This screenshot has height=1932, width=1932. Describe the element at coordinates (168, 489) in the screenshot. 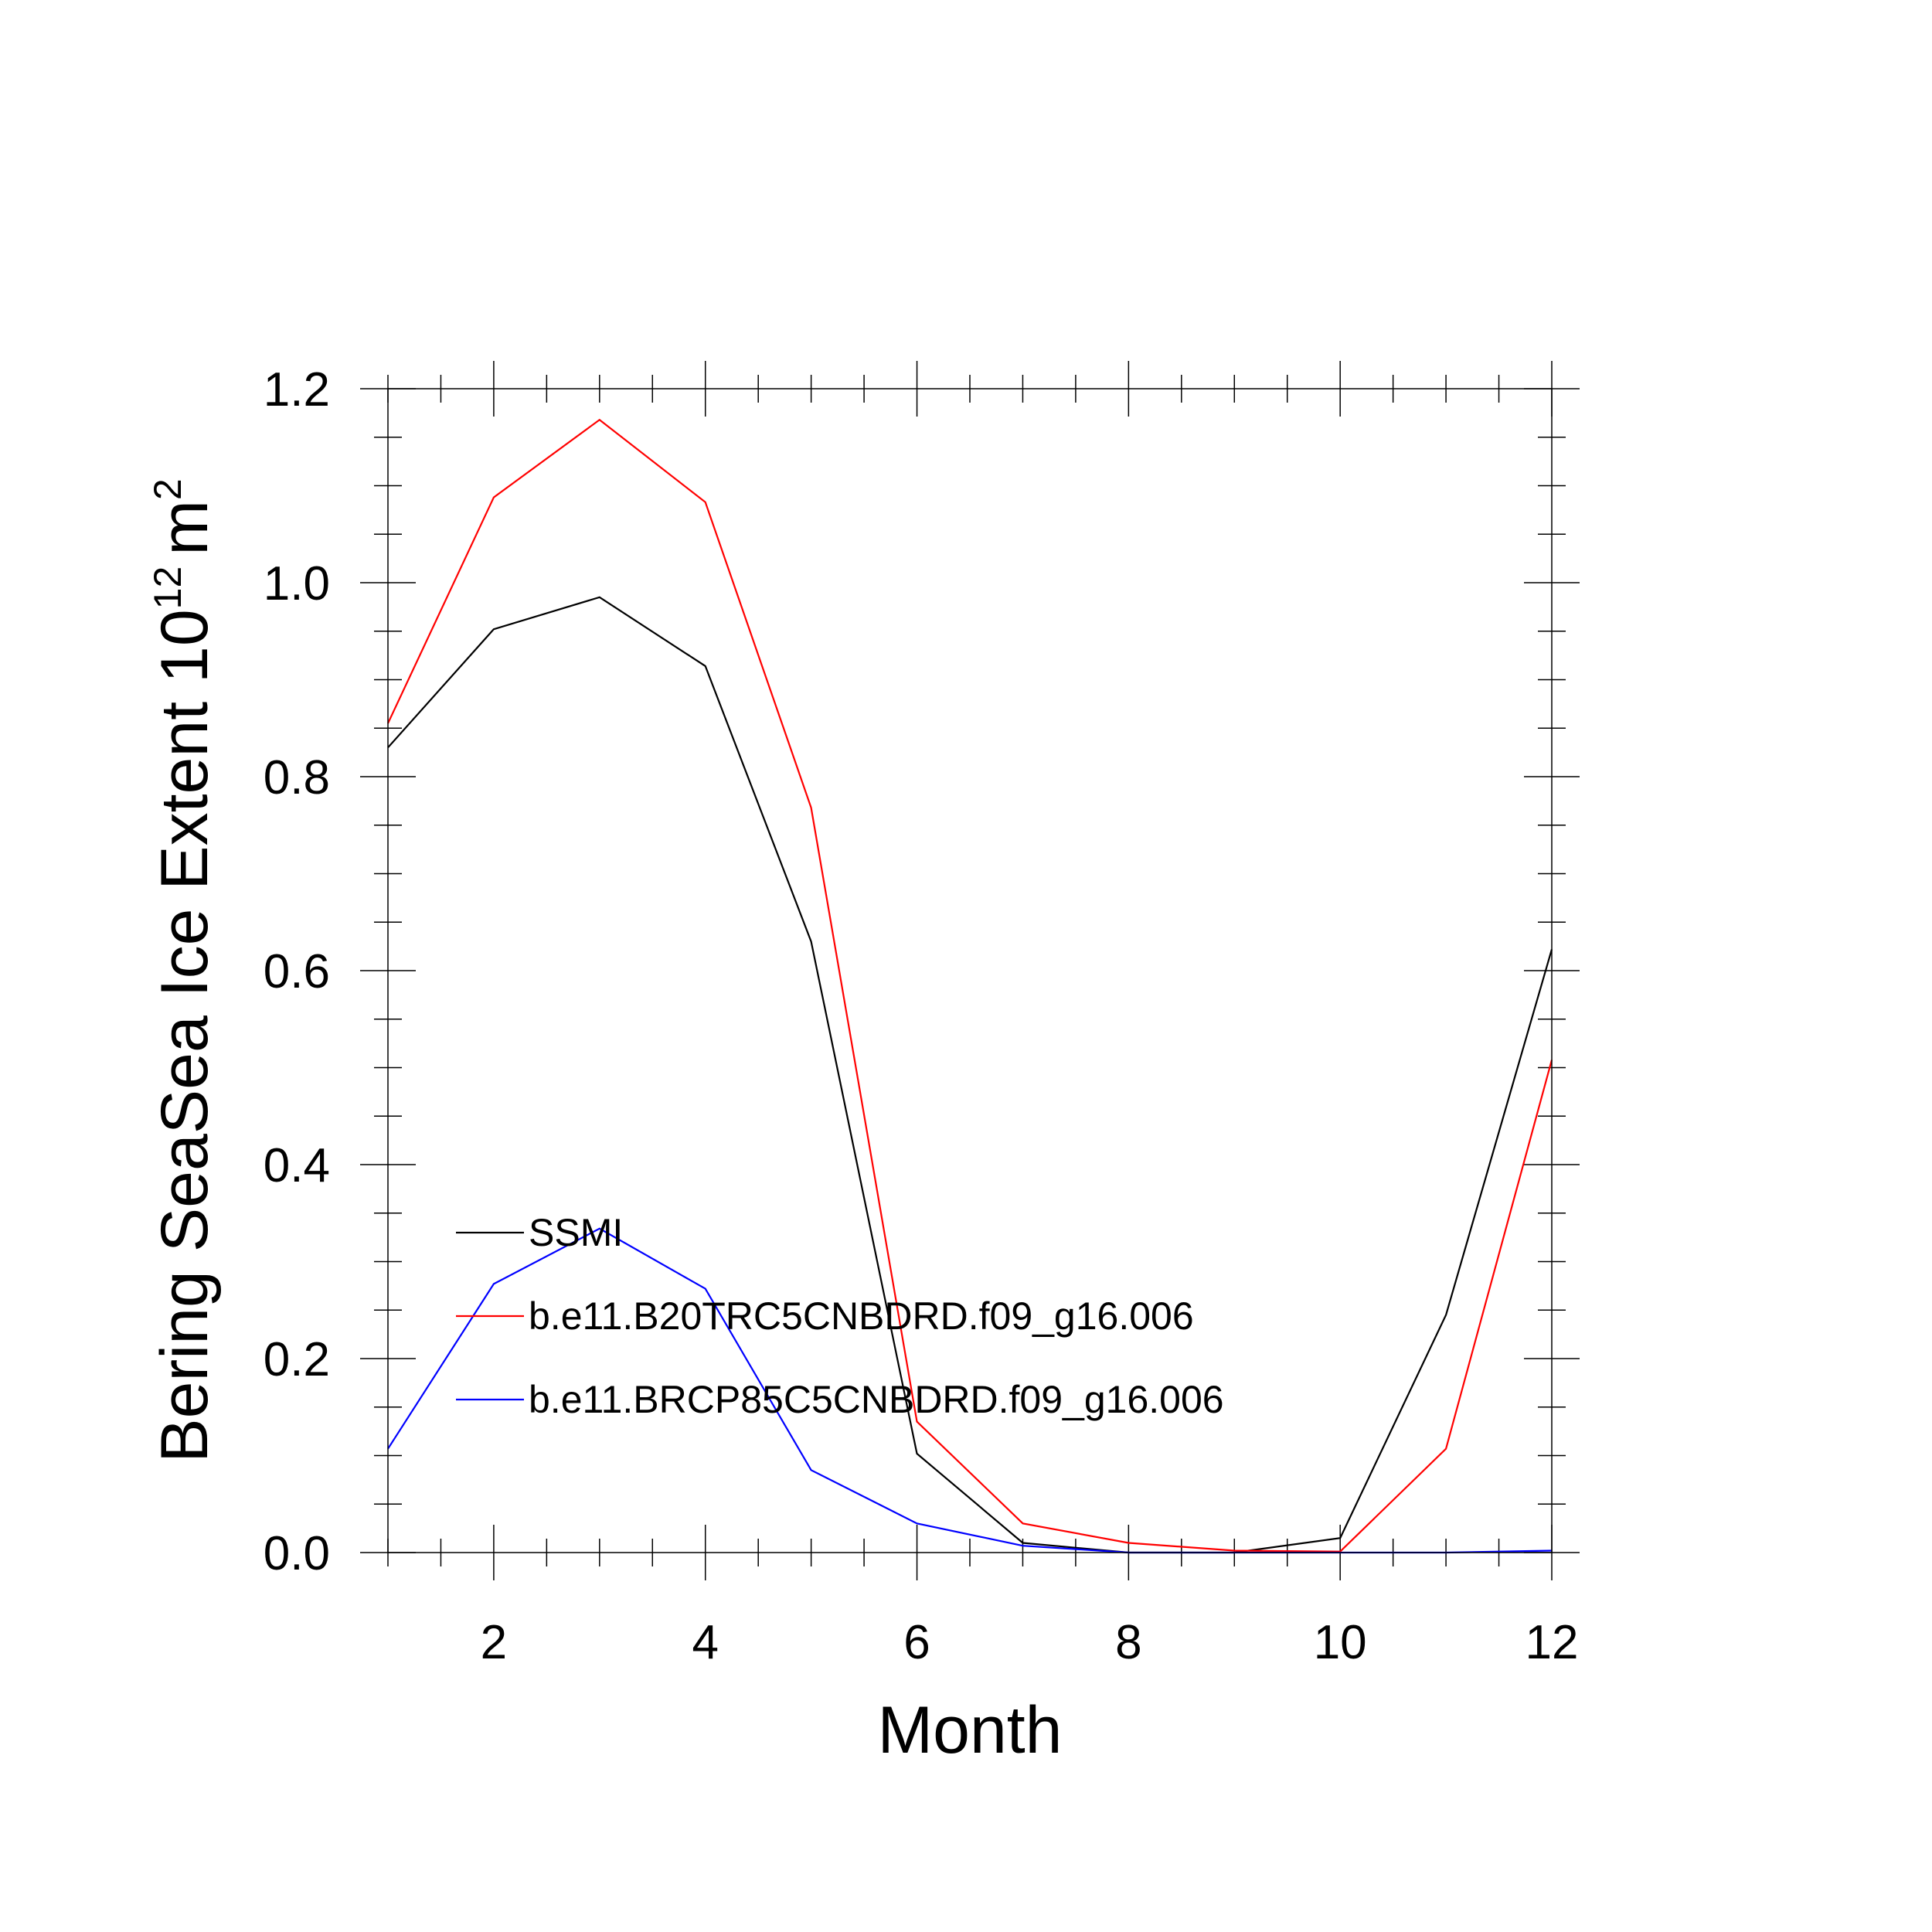

I see `y-axis-title-unit-exponent: 2` at that location.